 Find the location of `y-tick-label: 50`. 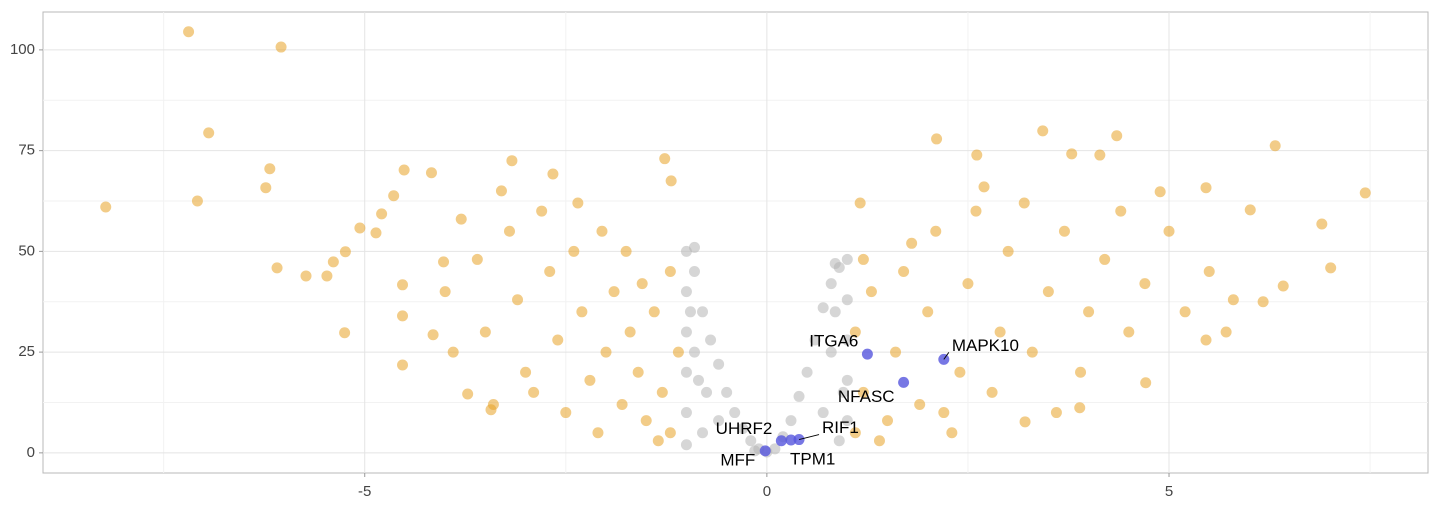

y-tick-label: 50 is located at coordinates (26, 250).